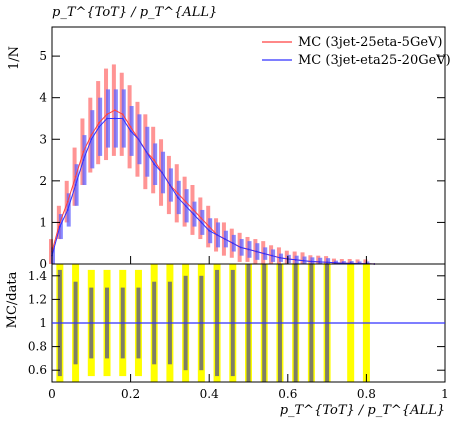  I want to click on main-ytick-label-1: 1, so click(43, 222).